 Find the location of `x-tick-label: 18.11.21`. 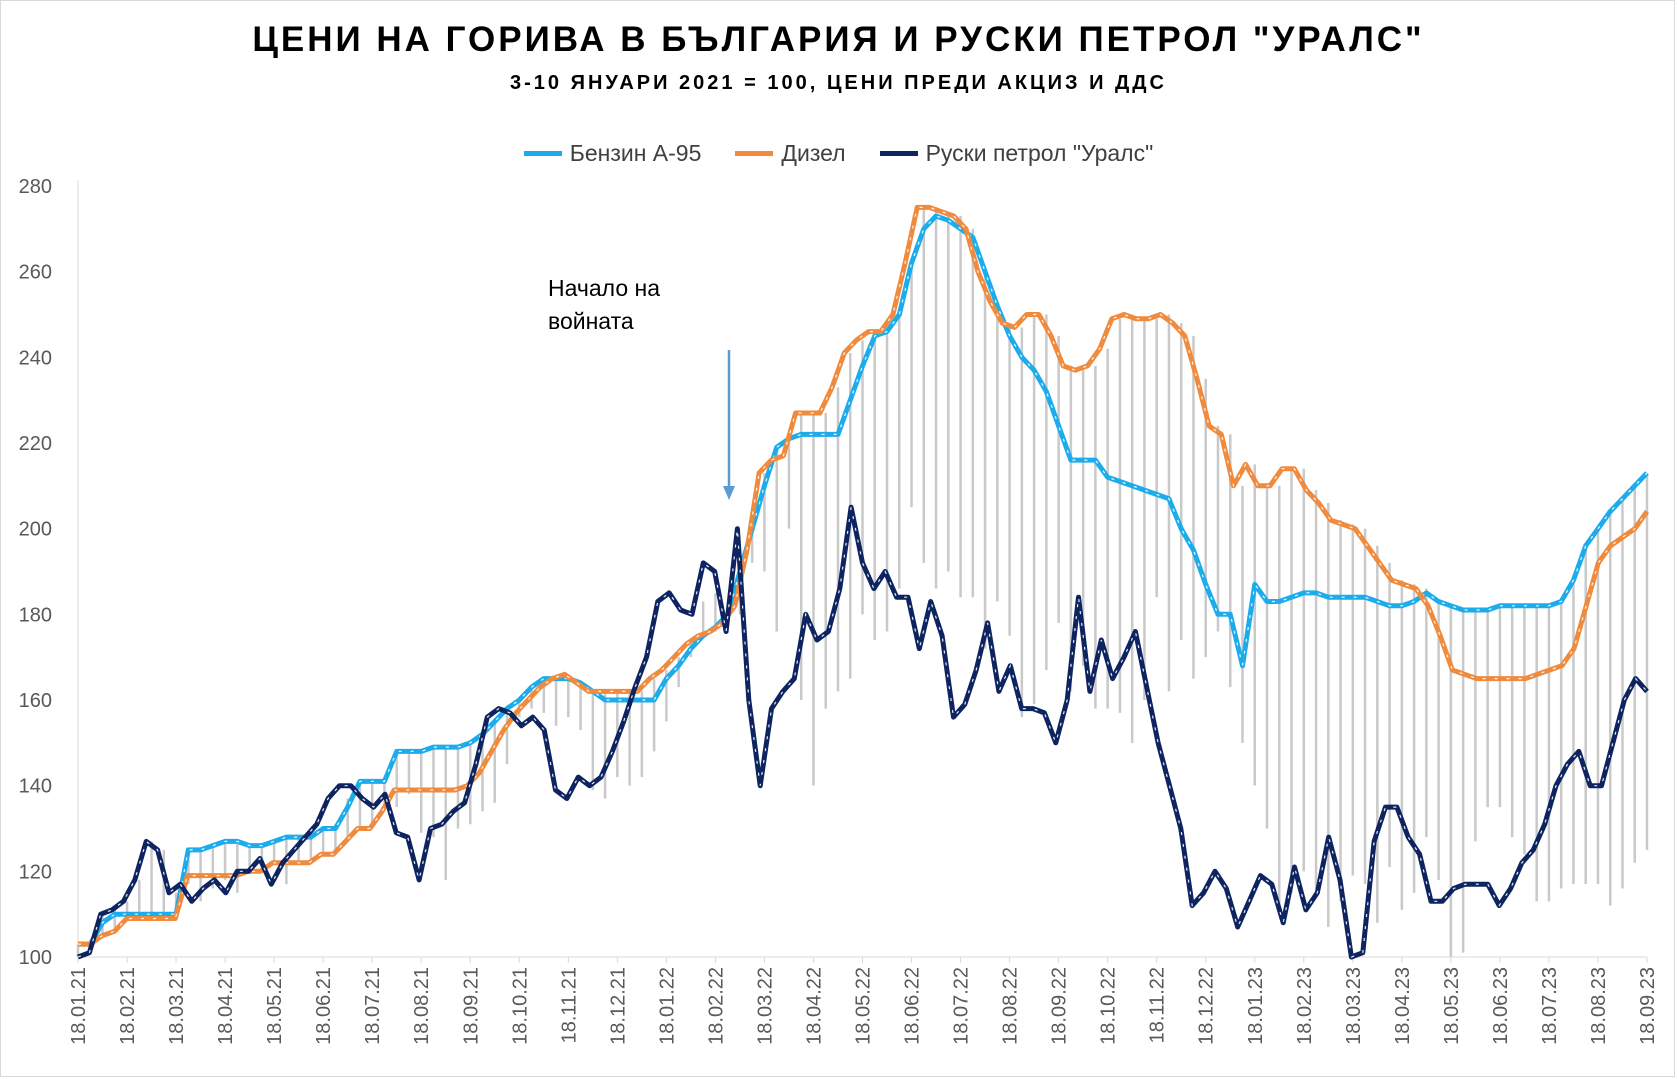

x-tick-label: 18.11.21 is located at coordinates (569, 1005).